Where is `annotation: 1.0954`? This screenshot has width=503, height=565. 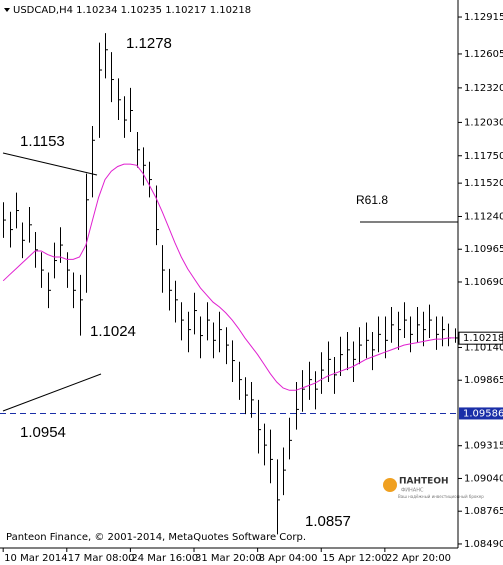
annotation: 1.0954 is located at coordinates (43, 432).